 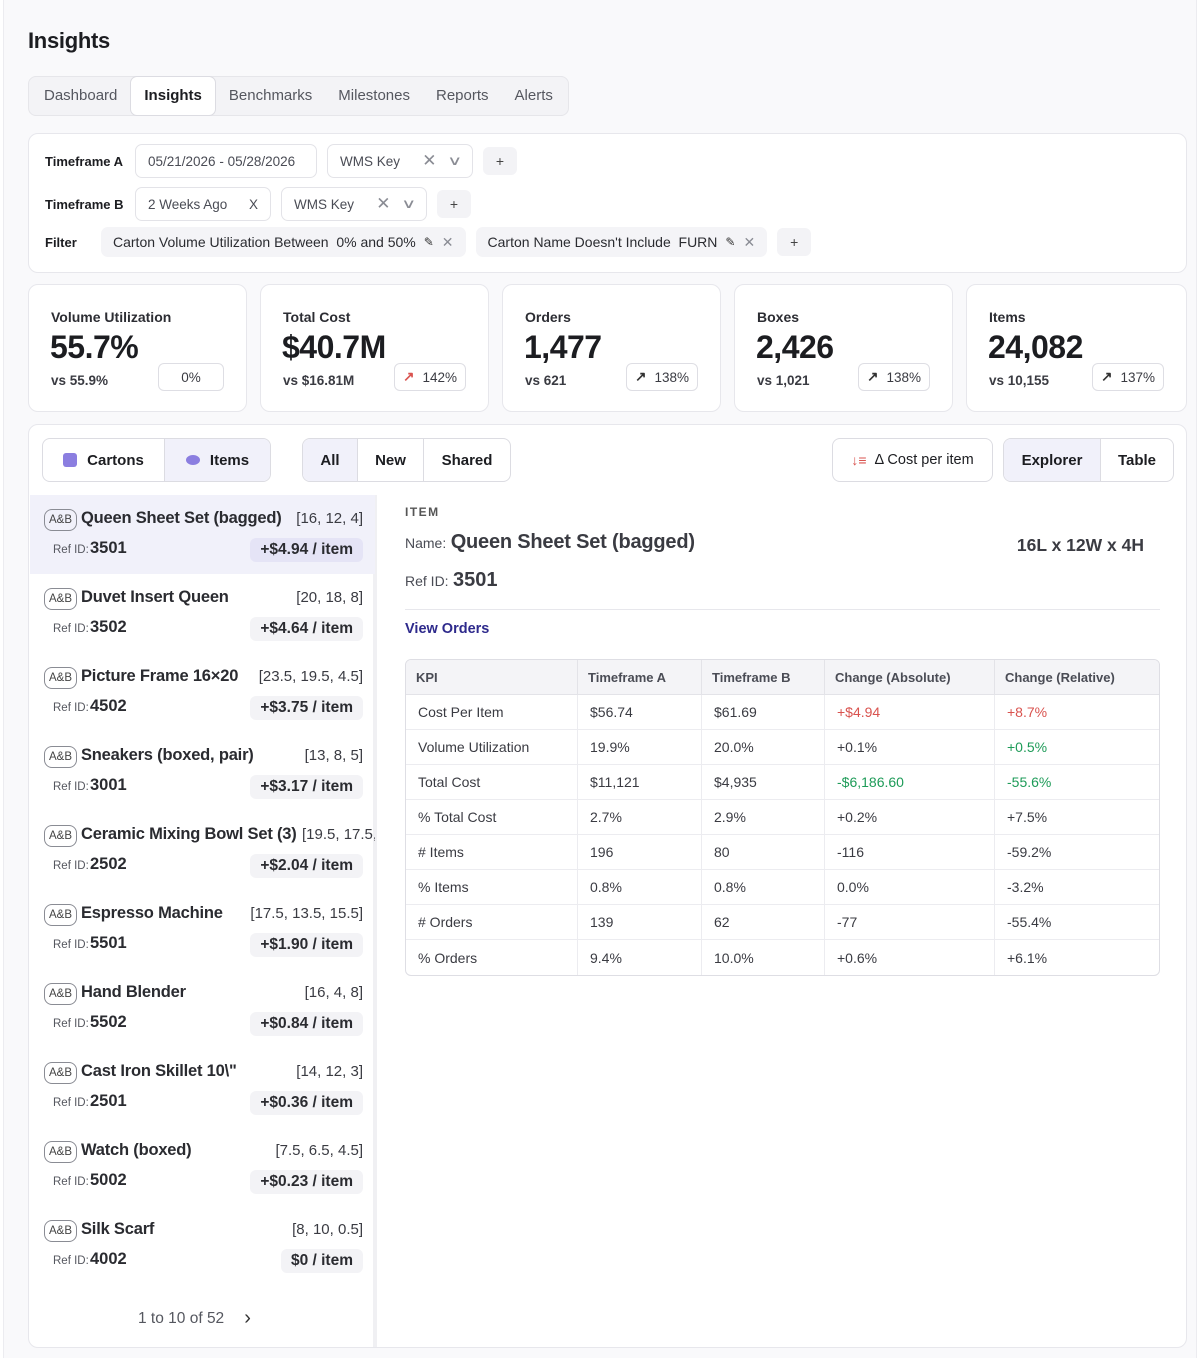 What do you see at coordinates (492, 817) in the screenshot?
I see `table-cell: % Total Cost` at bounding box center [492, 817].